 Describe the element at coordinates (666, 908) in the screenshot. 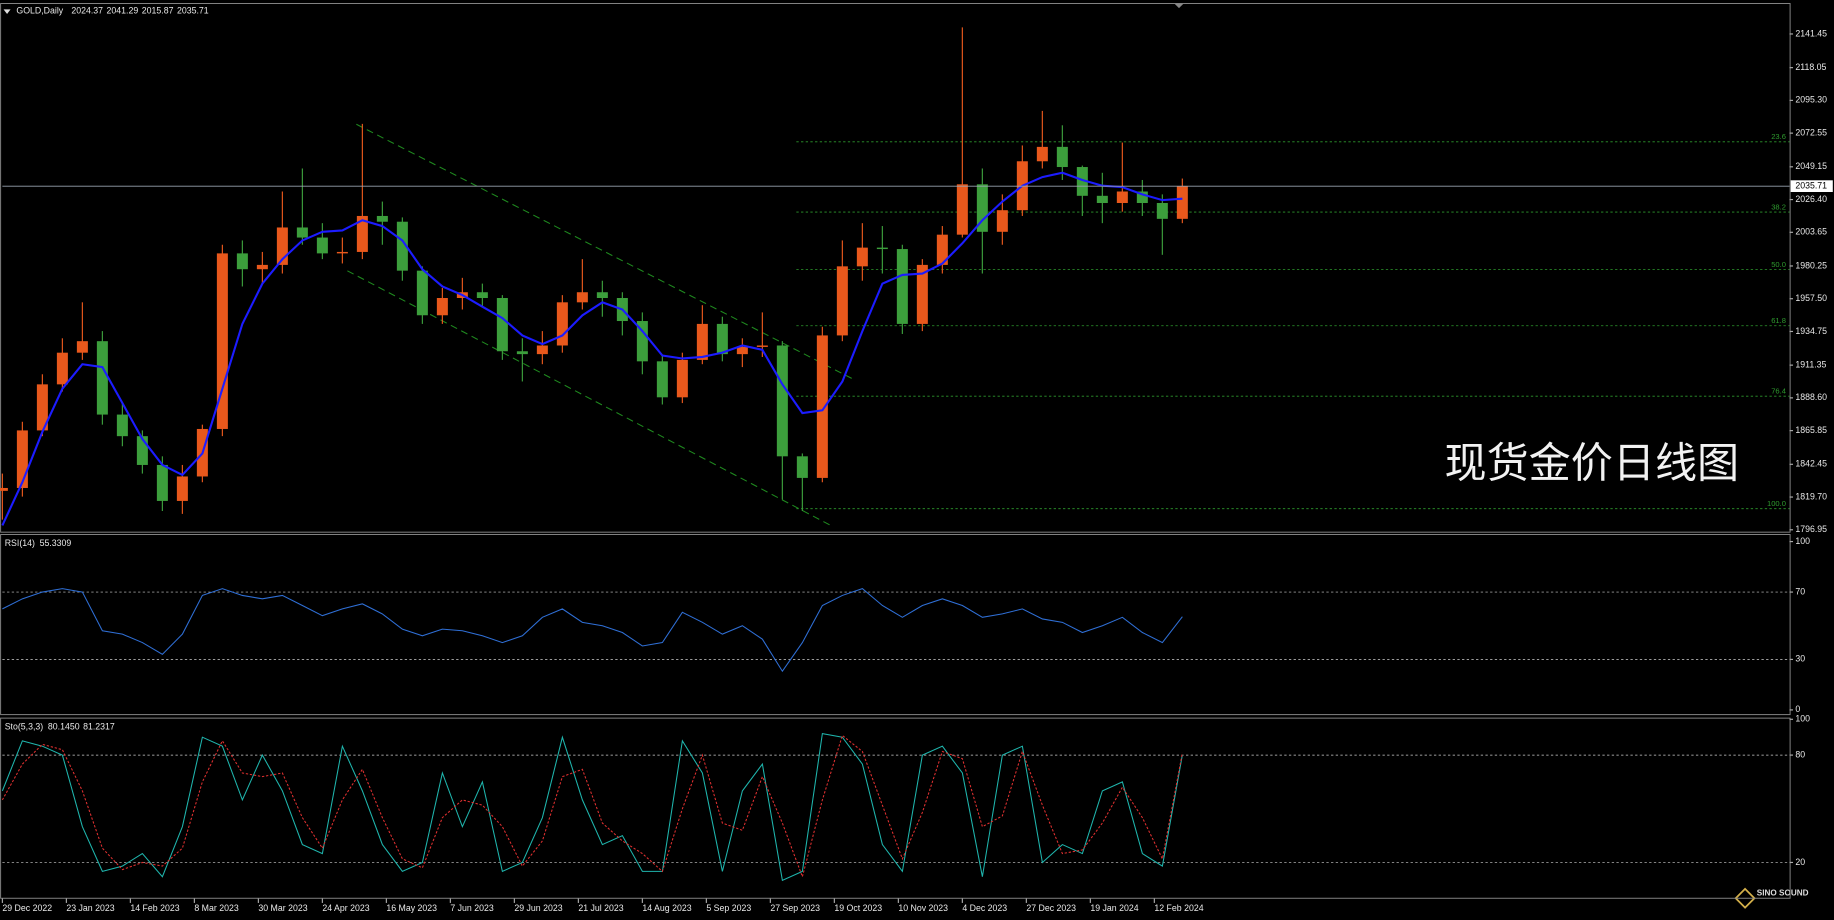

I see `x-tick-label: 14 Aug 2023` at that location.